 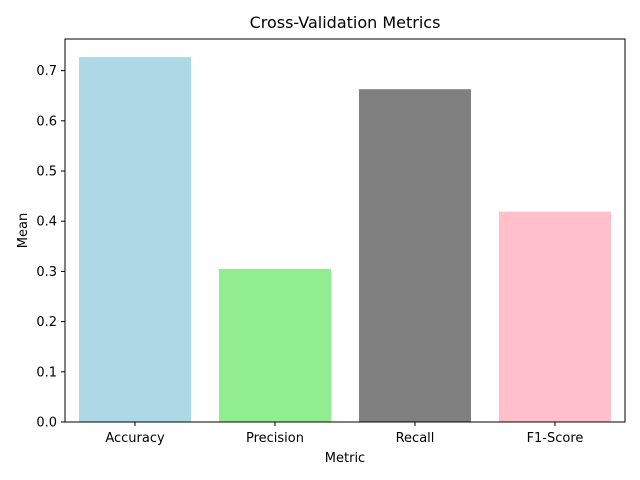 What do you see at coordinates (344, 434) in the screenshot?
I see `x-axis-ticks: Accuracy Precision Recall F1-Score` at bounding box center [344, 434].